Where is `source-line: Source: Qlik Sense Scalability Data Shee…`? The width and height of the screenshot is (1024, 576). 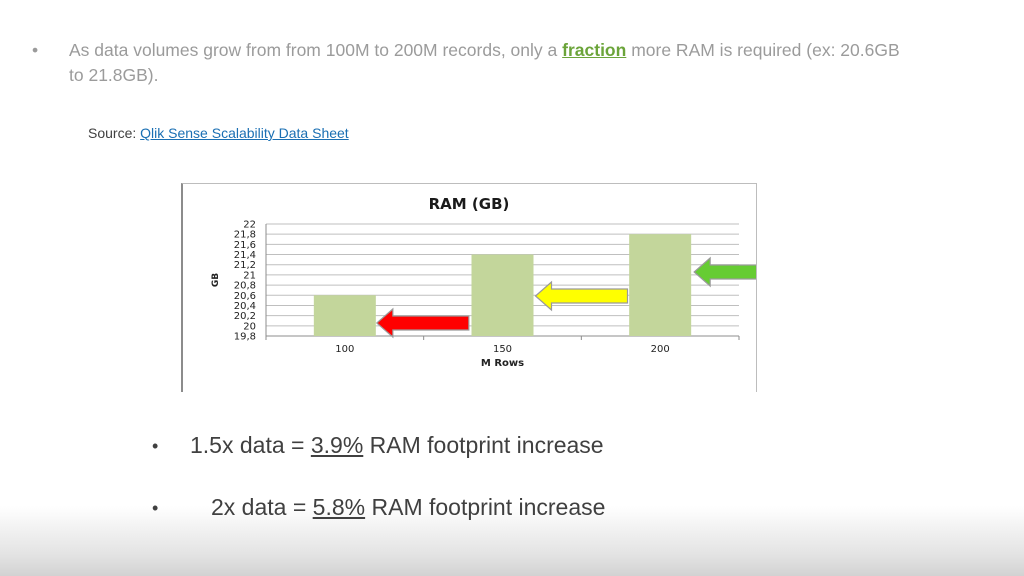 source-line: Source: Qlik Sense Scalability Data Shee… is located at coordinates (218, 133).